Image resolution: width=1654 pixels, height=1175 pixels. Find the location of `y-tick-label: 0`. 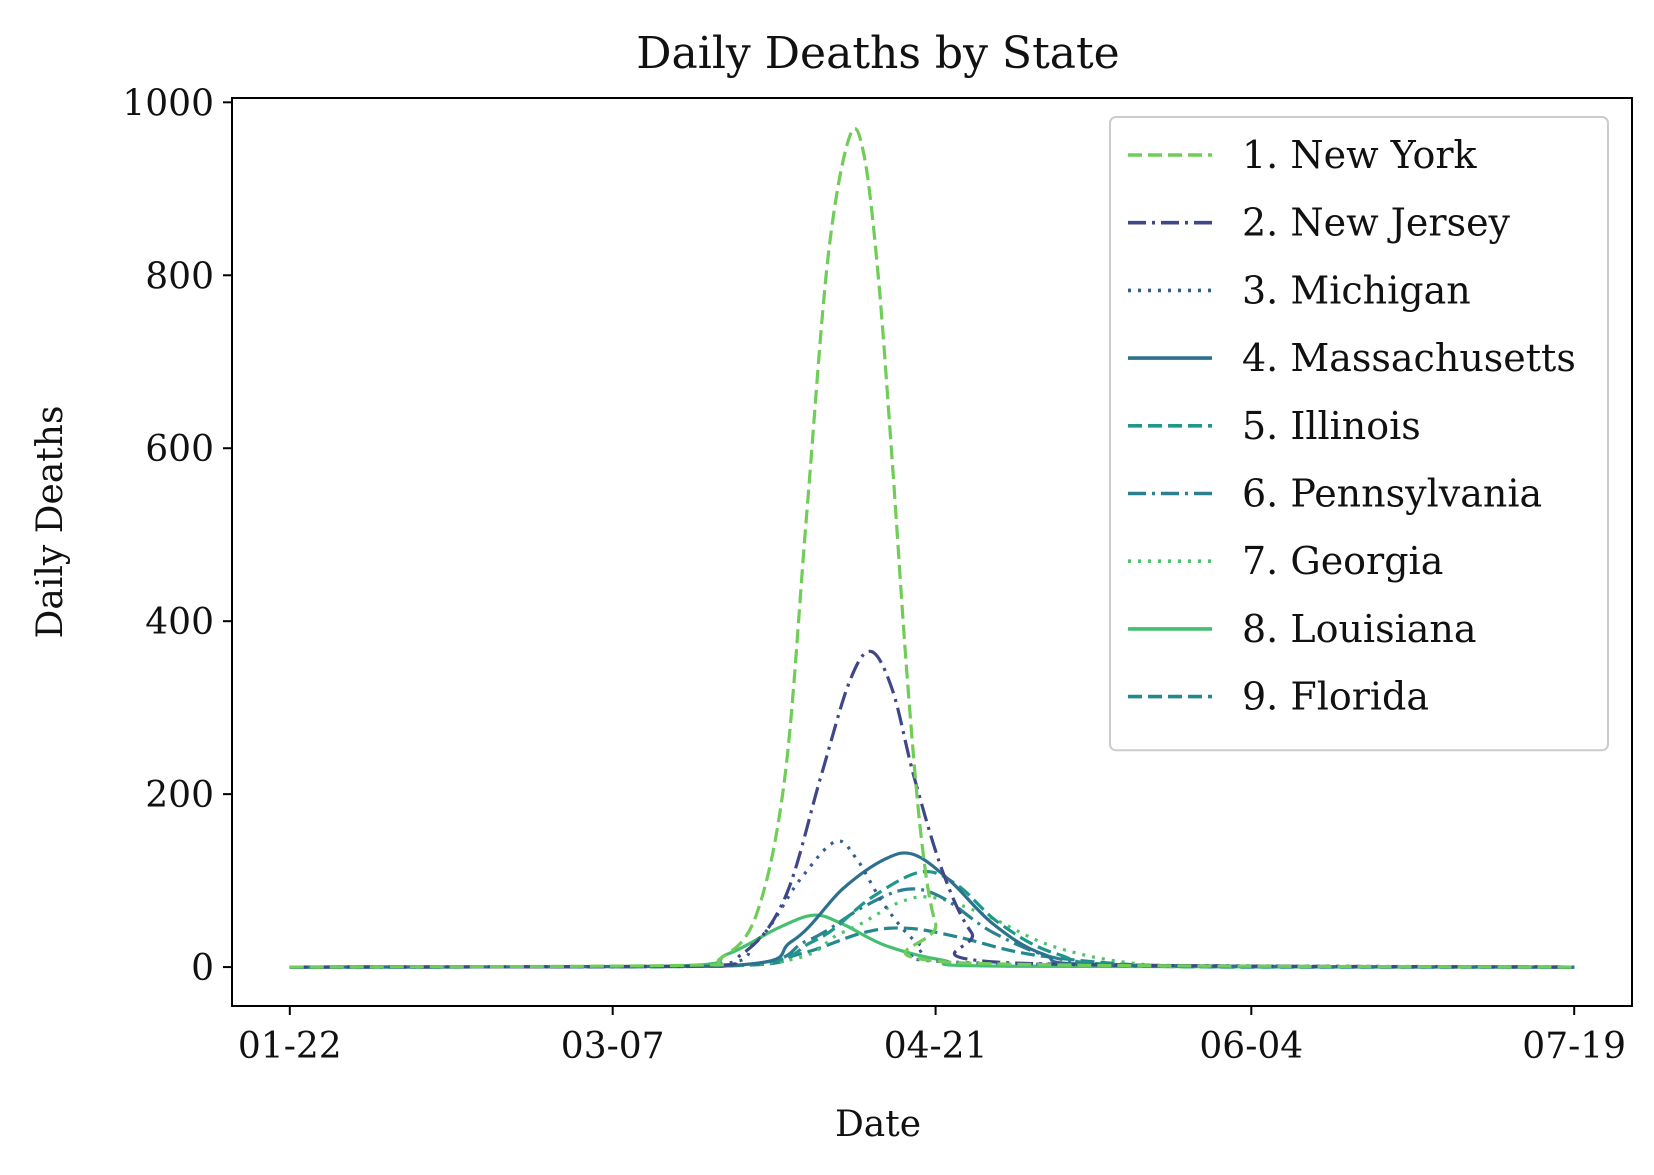

y-tick-label: 0 is located at coordinates (202, 968).